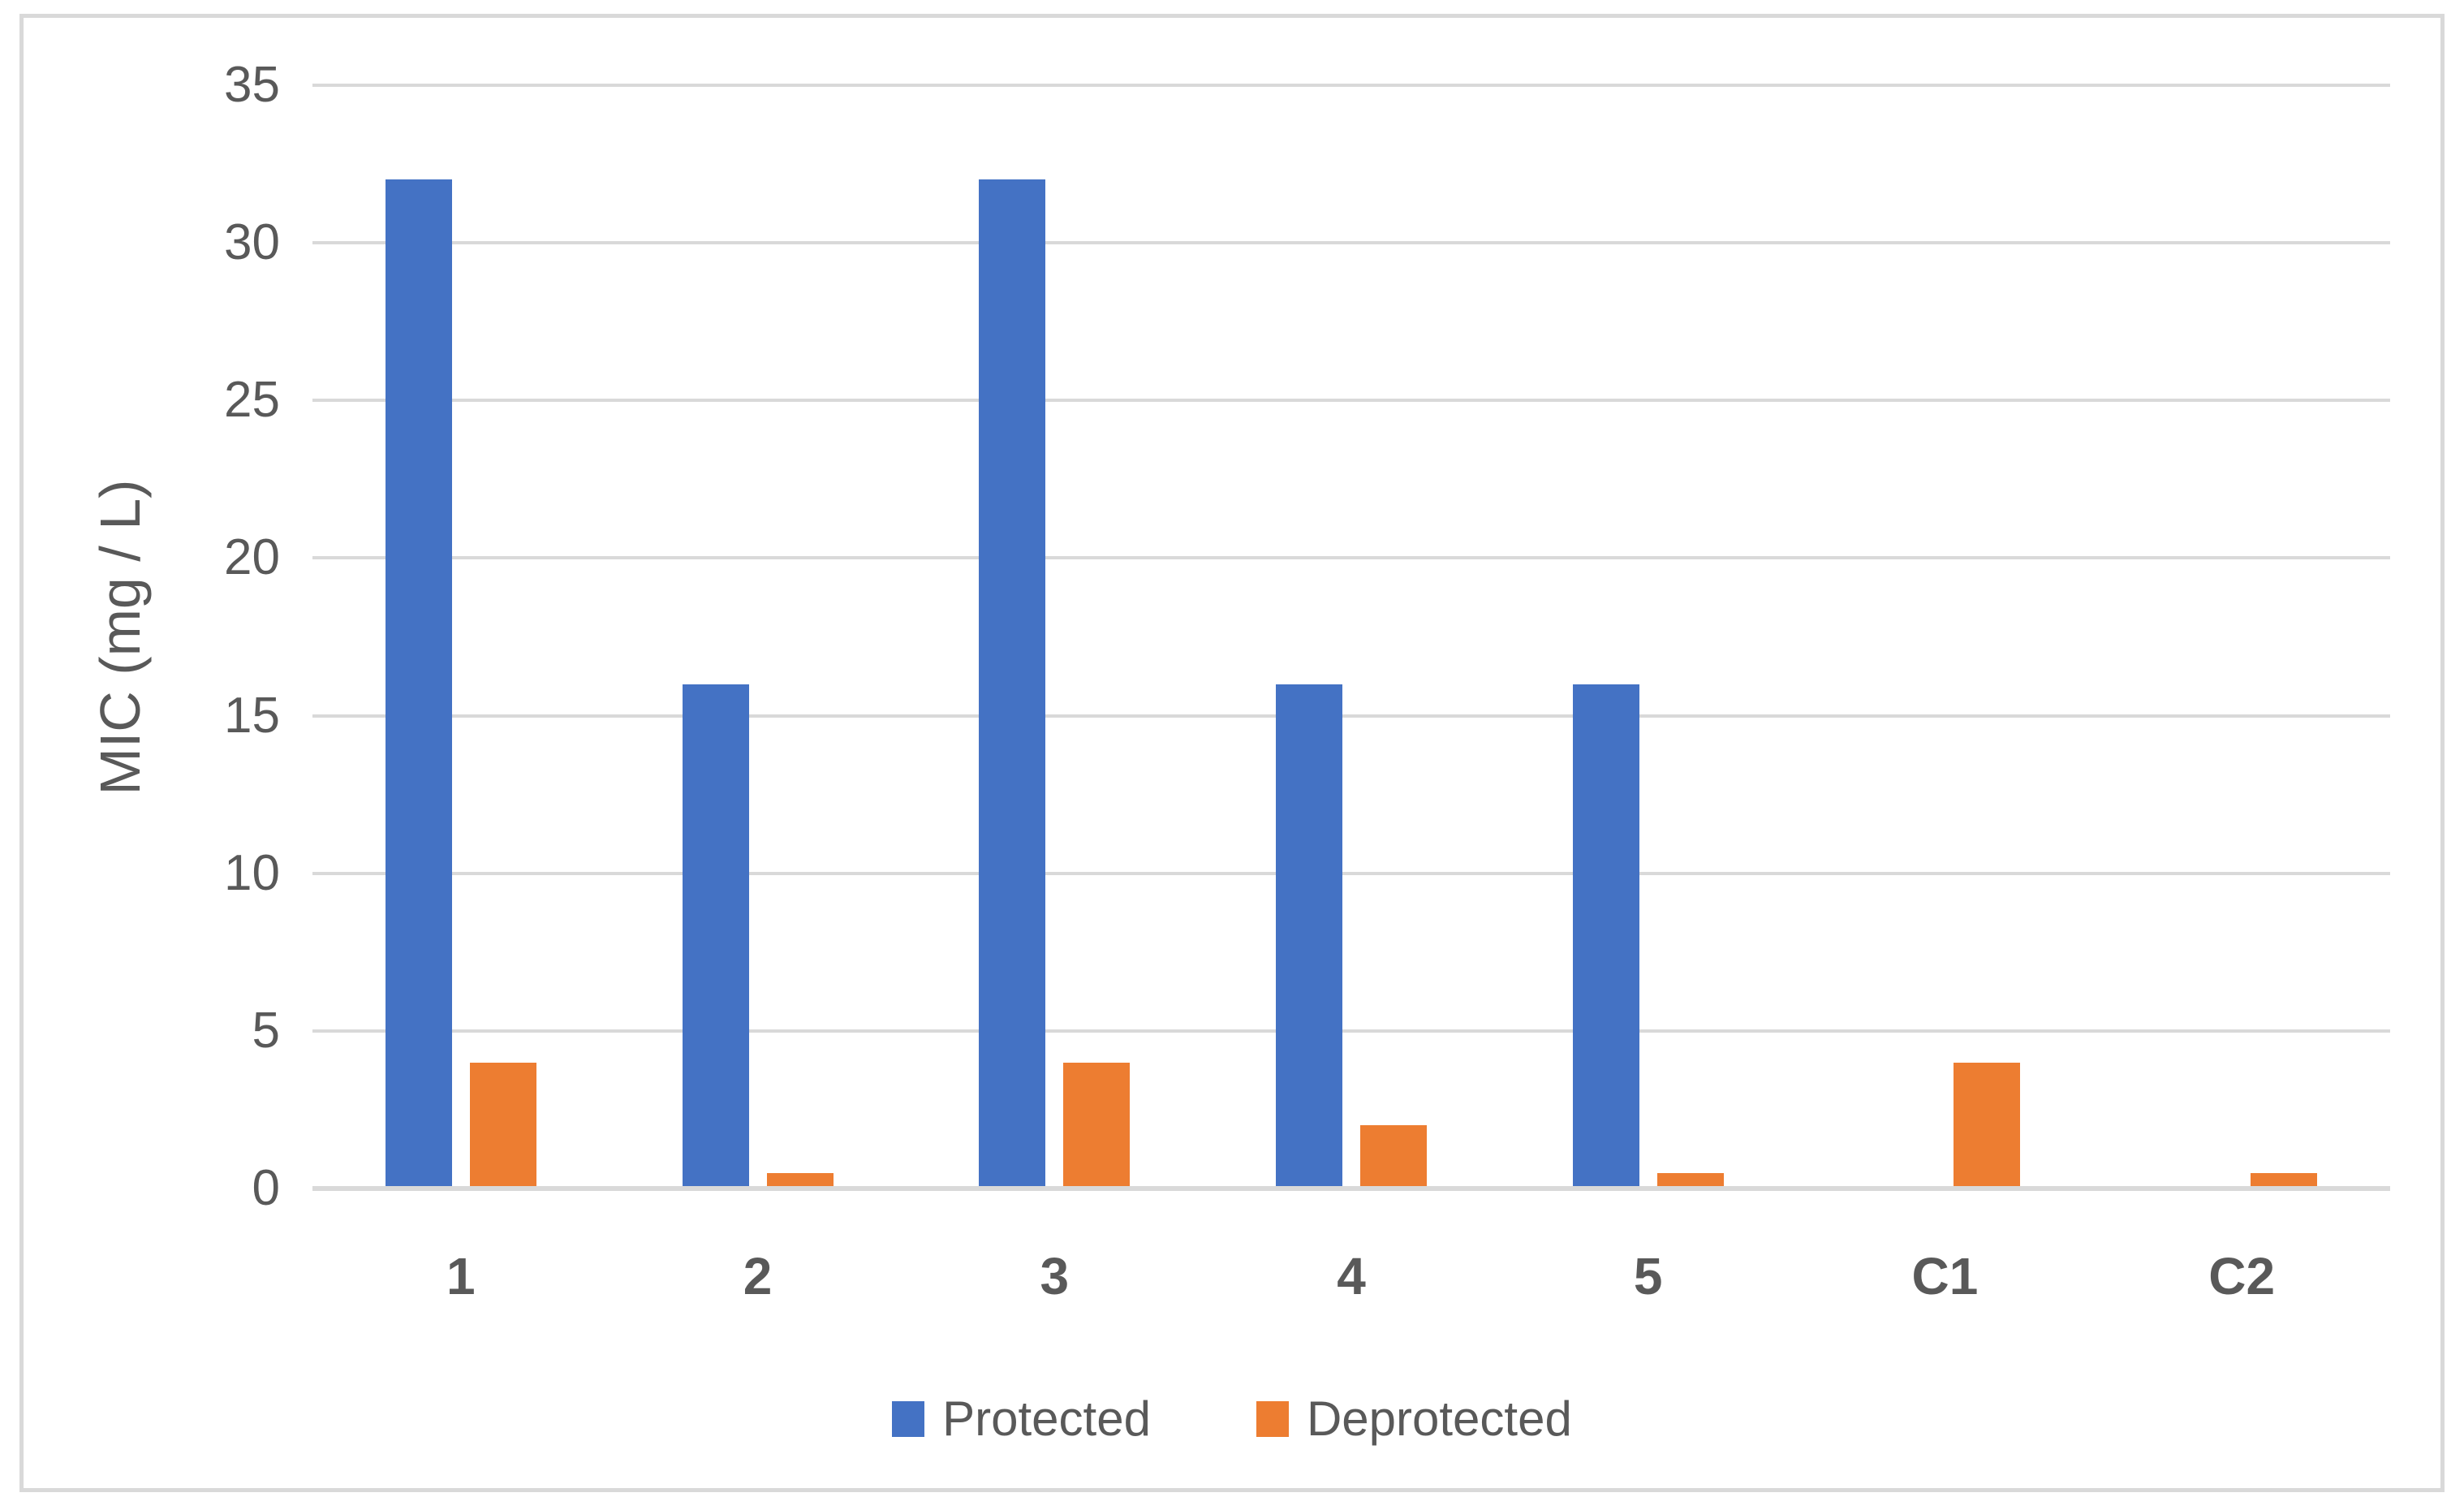  I want to click on y-tick-label: 0, so click(266, 1188).